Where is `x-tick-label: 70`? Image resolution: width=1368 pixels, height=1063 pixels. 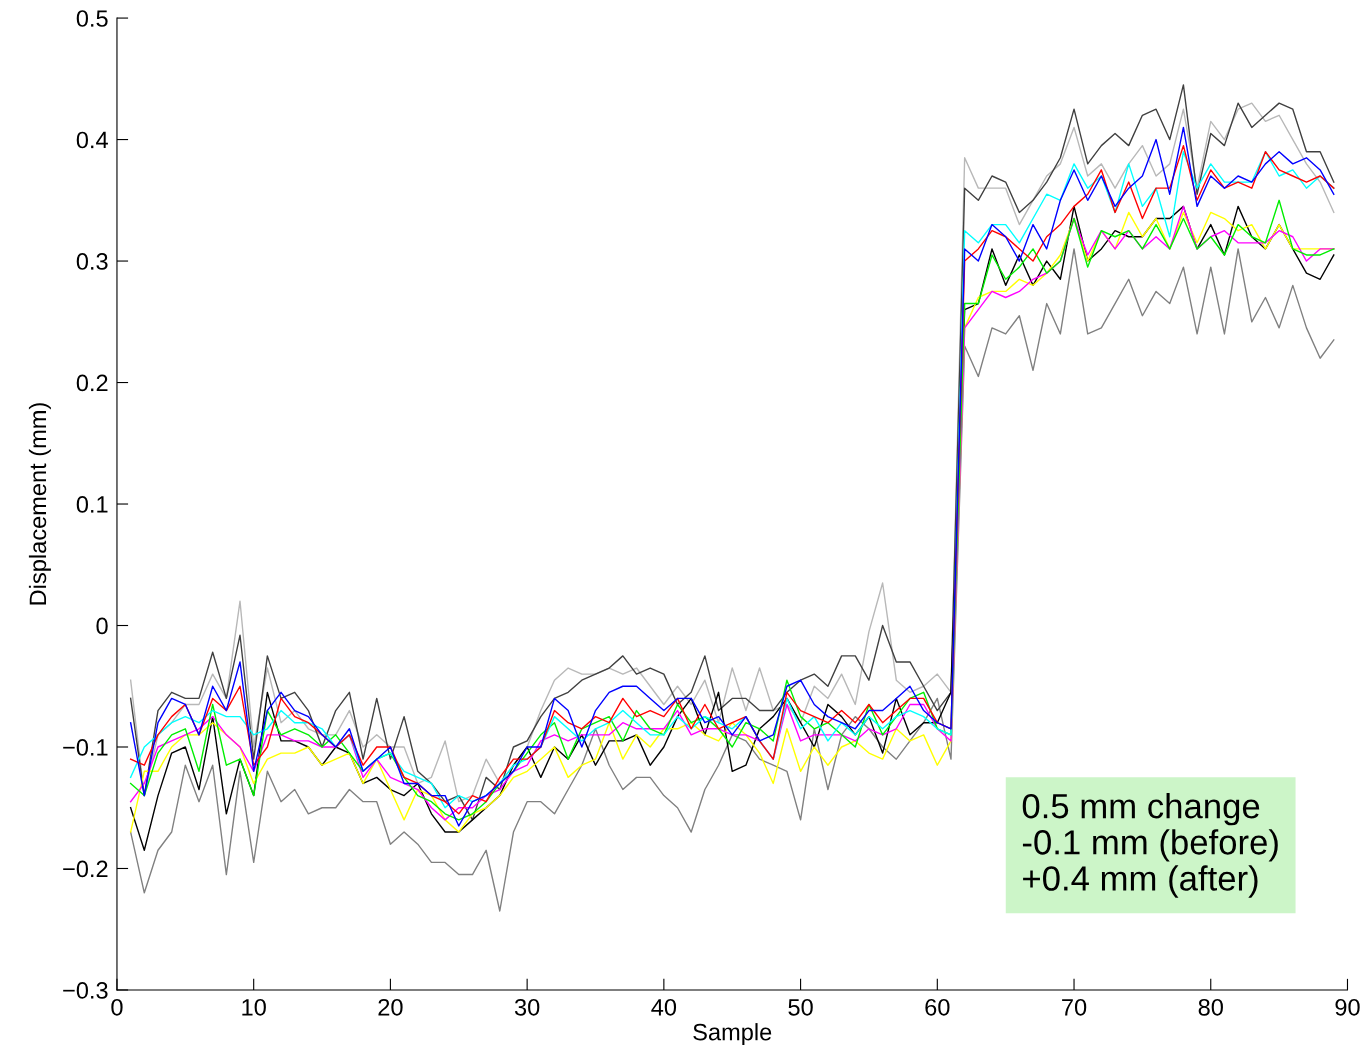
x-tick-label: 70 is located at coordinates (1074, 1007).